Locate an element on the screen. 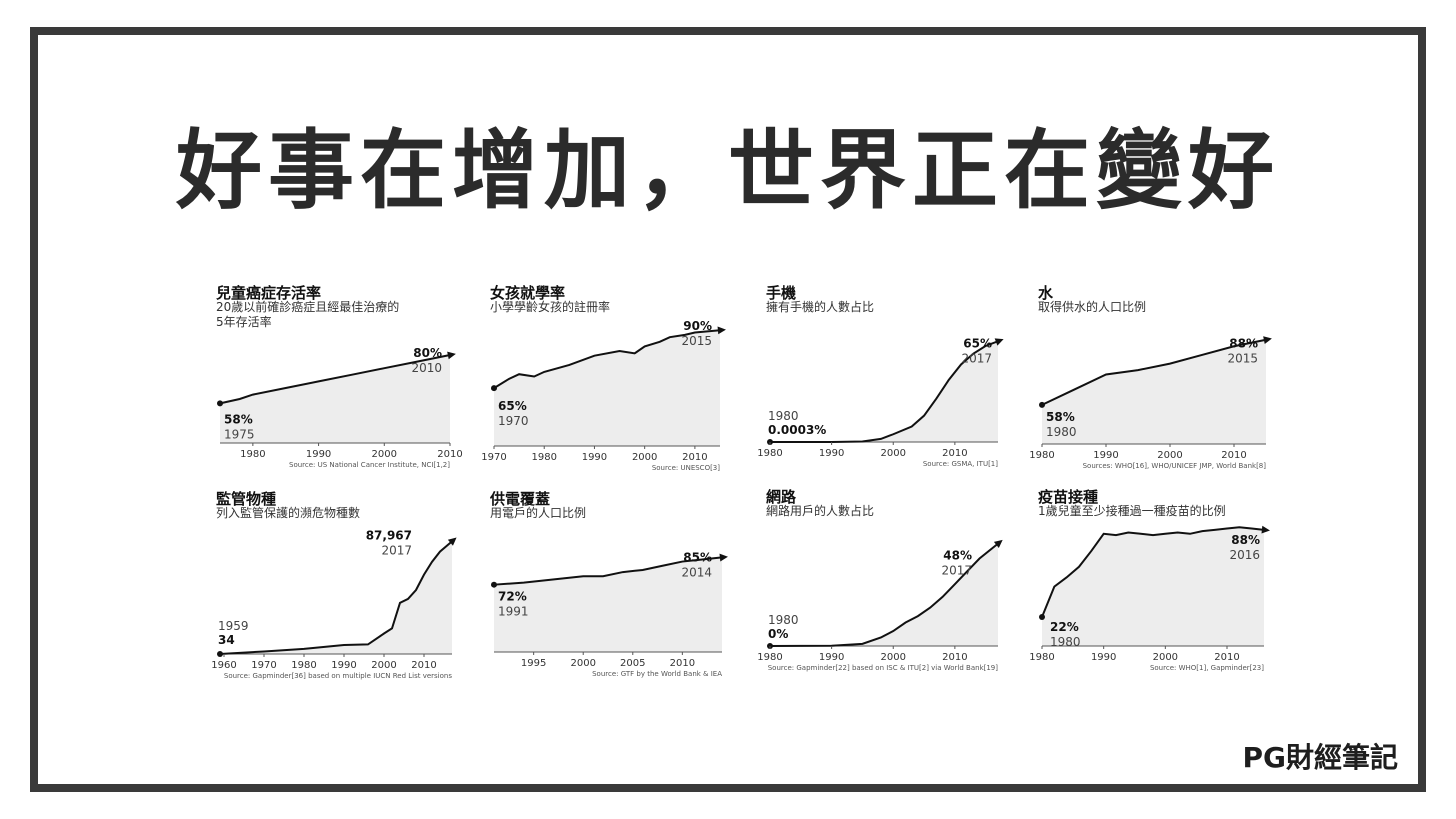 This screenshot has width=1456, height=819. end-year-label: 2014 is located at coordinates (696, 572).